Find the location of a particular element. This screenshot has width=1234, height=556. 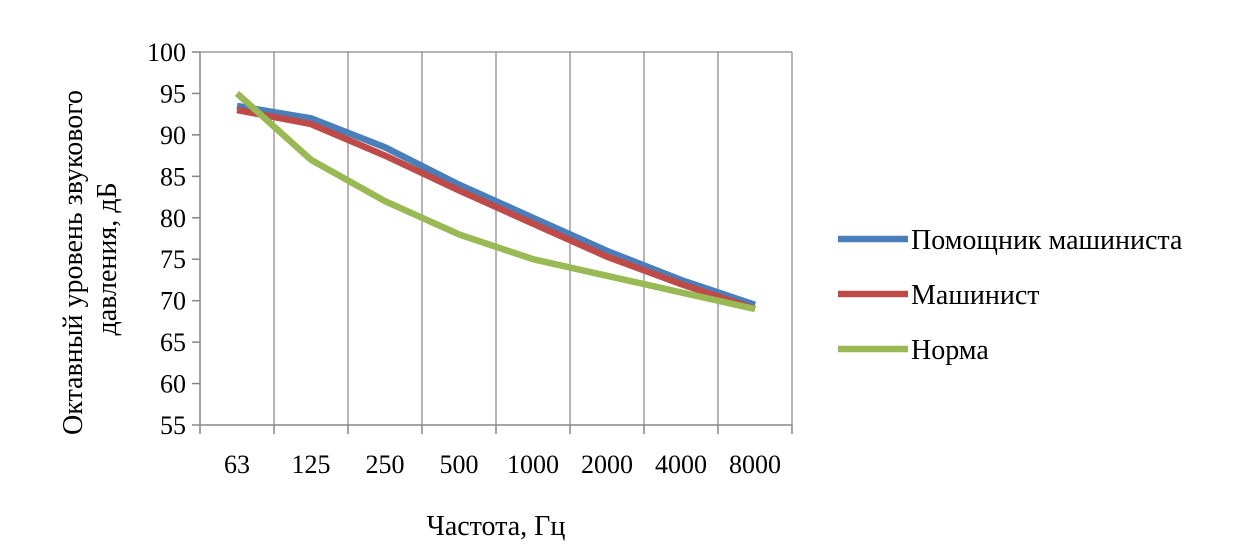

y-axis-title-line-1: Октавный уровень звукового is located at coordinates (73, 262).